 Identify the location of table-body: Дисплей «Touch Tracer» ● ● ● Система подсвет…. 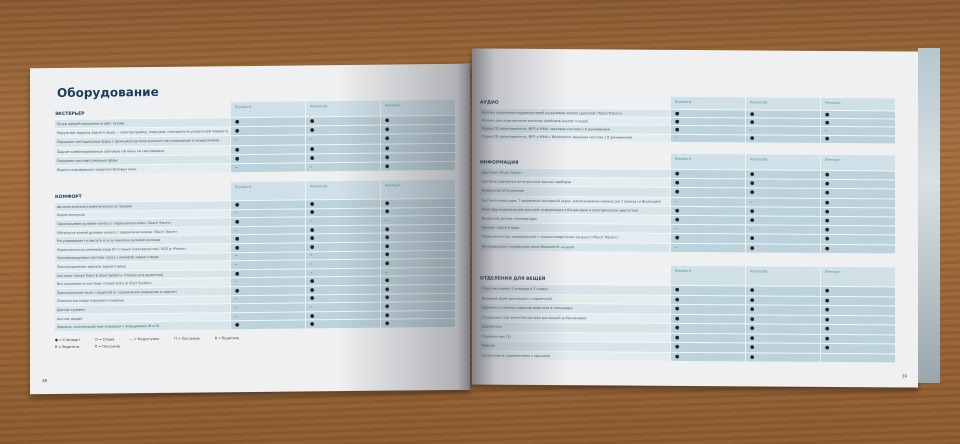
(687, 210).